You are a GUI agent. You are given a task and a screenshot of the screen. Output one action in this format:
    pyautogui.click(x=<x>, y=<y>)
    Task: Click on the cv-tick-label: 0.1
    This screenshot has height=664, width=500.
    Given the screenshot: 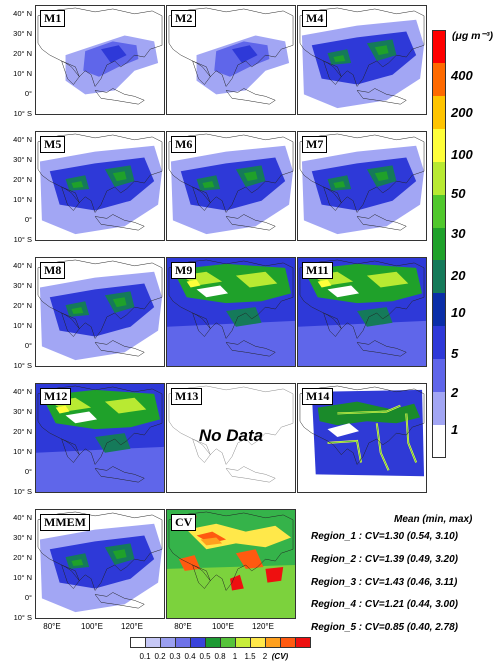 What is the action you would take?
    pyautogui.click(x=145, y=656)
    